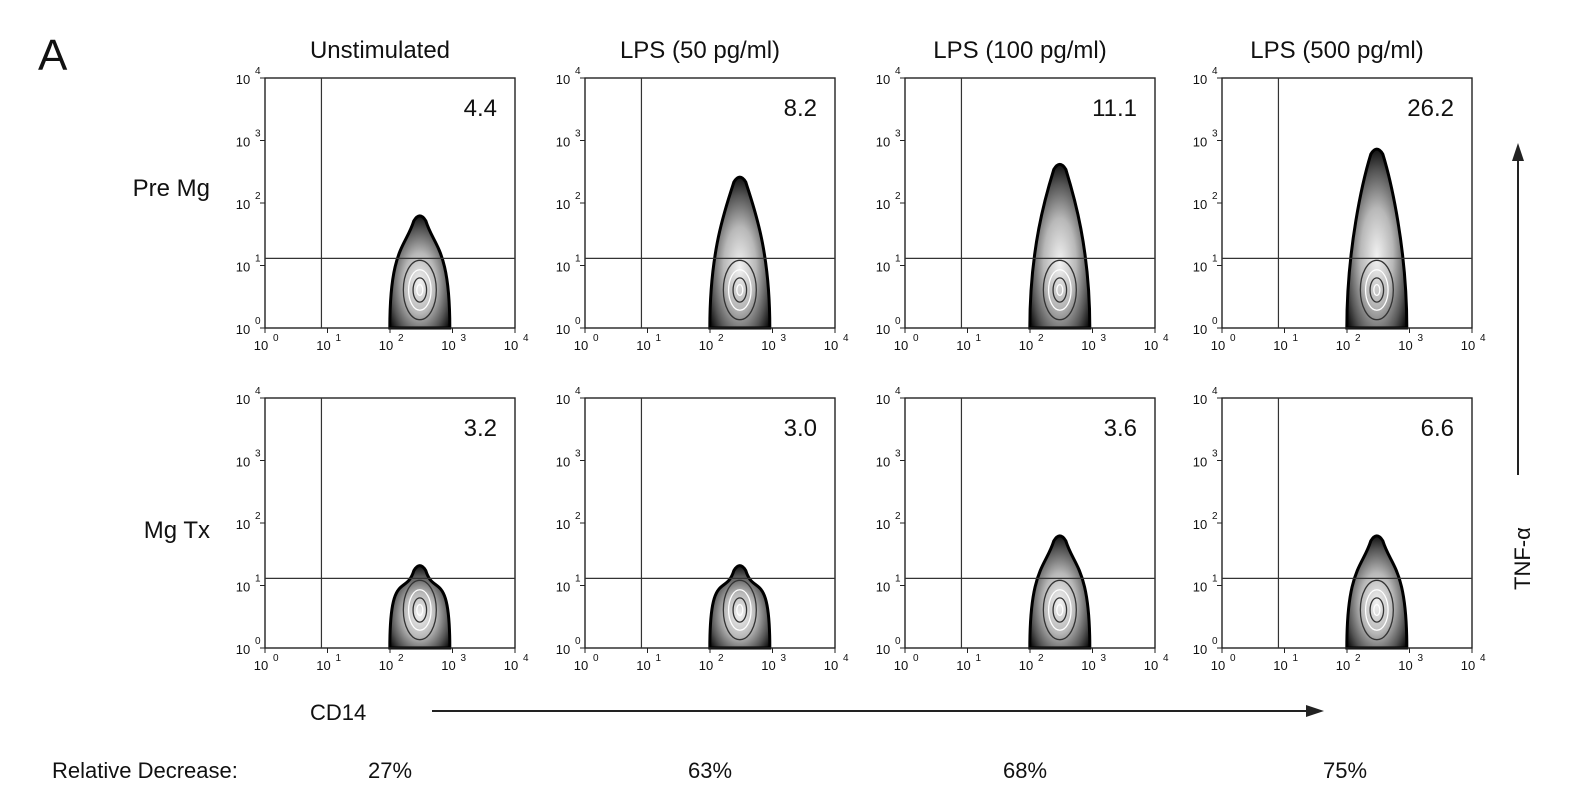 The image size is (1577, 811). What do you see at coordinates (338, 712) in the screenshot?
I see `x-axis-title: CD14` at bounding box center [338, 712].